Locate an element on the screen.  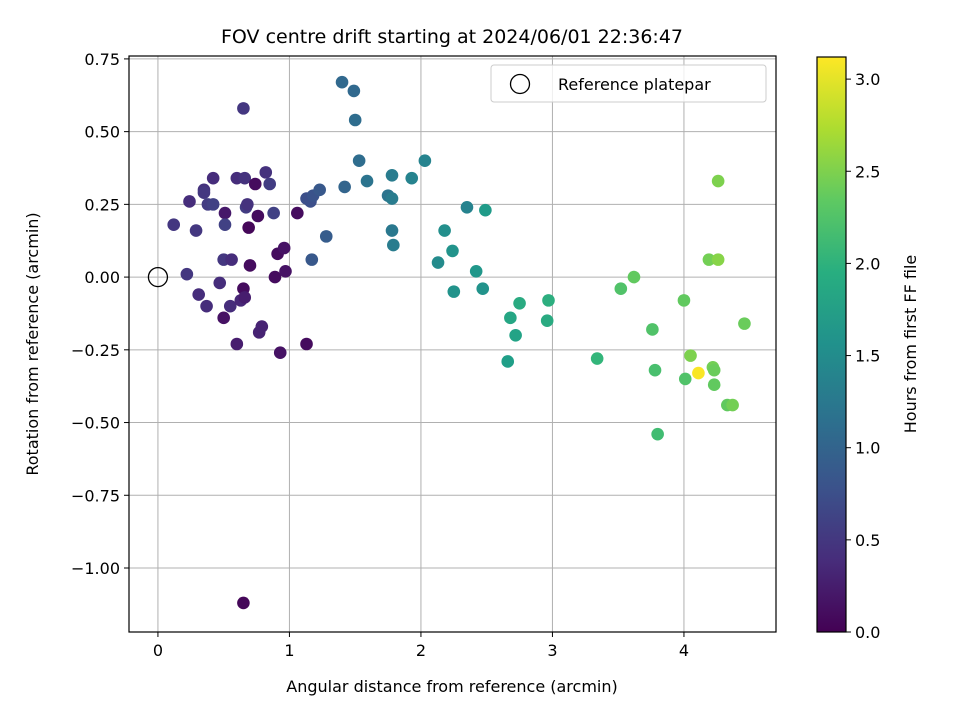
colorbar-tick-label: 2.5 is located at coordinates (867, 171).